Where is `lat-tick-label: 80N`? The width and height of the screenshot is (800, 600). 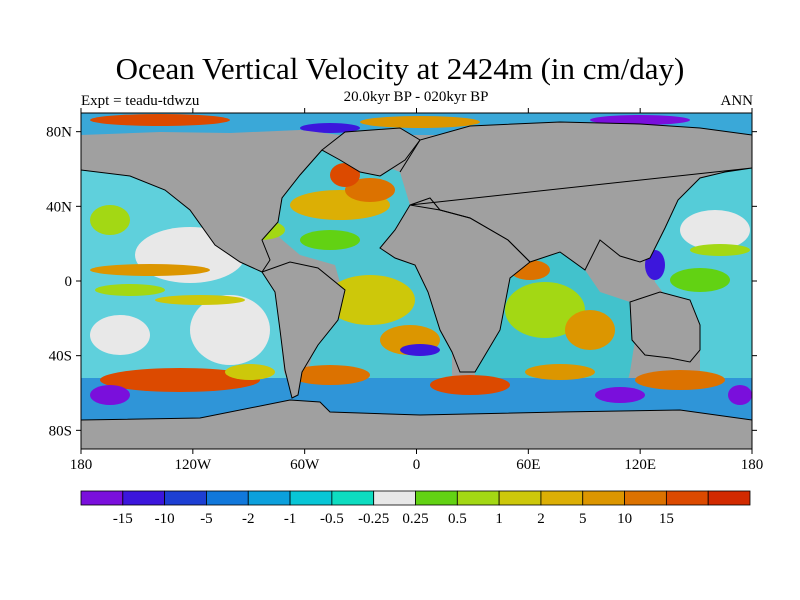
lat-tick-label: 80N is located at coordinates (59, 133).